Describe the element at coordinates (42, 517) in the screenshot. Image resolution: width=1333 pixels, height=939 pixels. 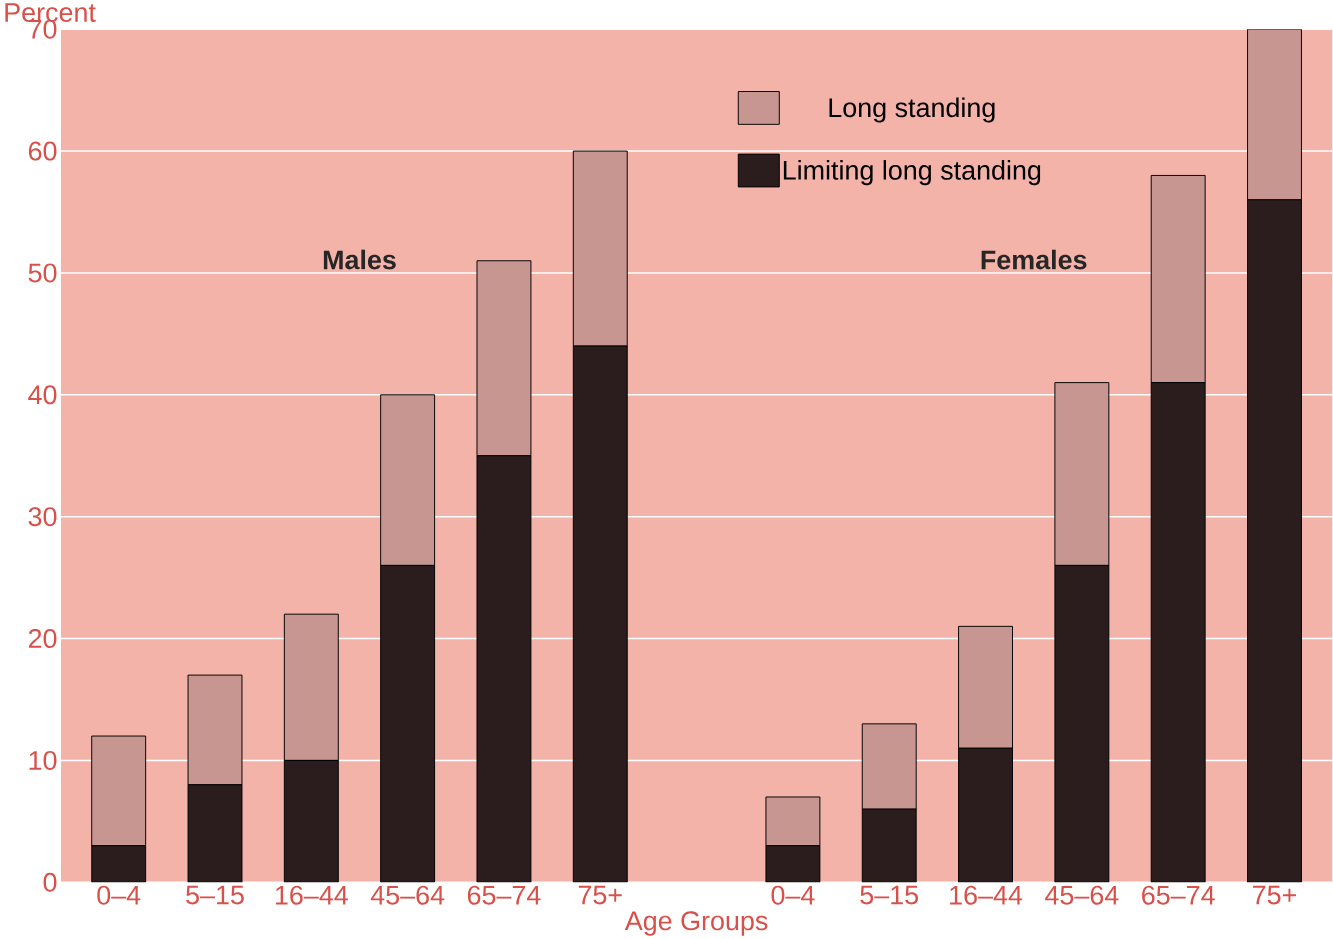
I see `y-tick-label: 30` at that location.